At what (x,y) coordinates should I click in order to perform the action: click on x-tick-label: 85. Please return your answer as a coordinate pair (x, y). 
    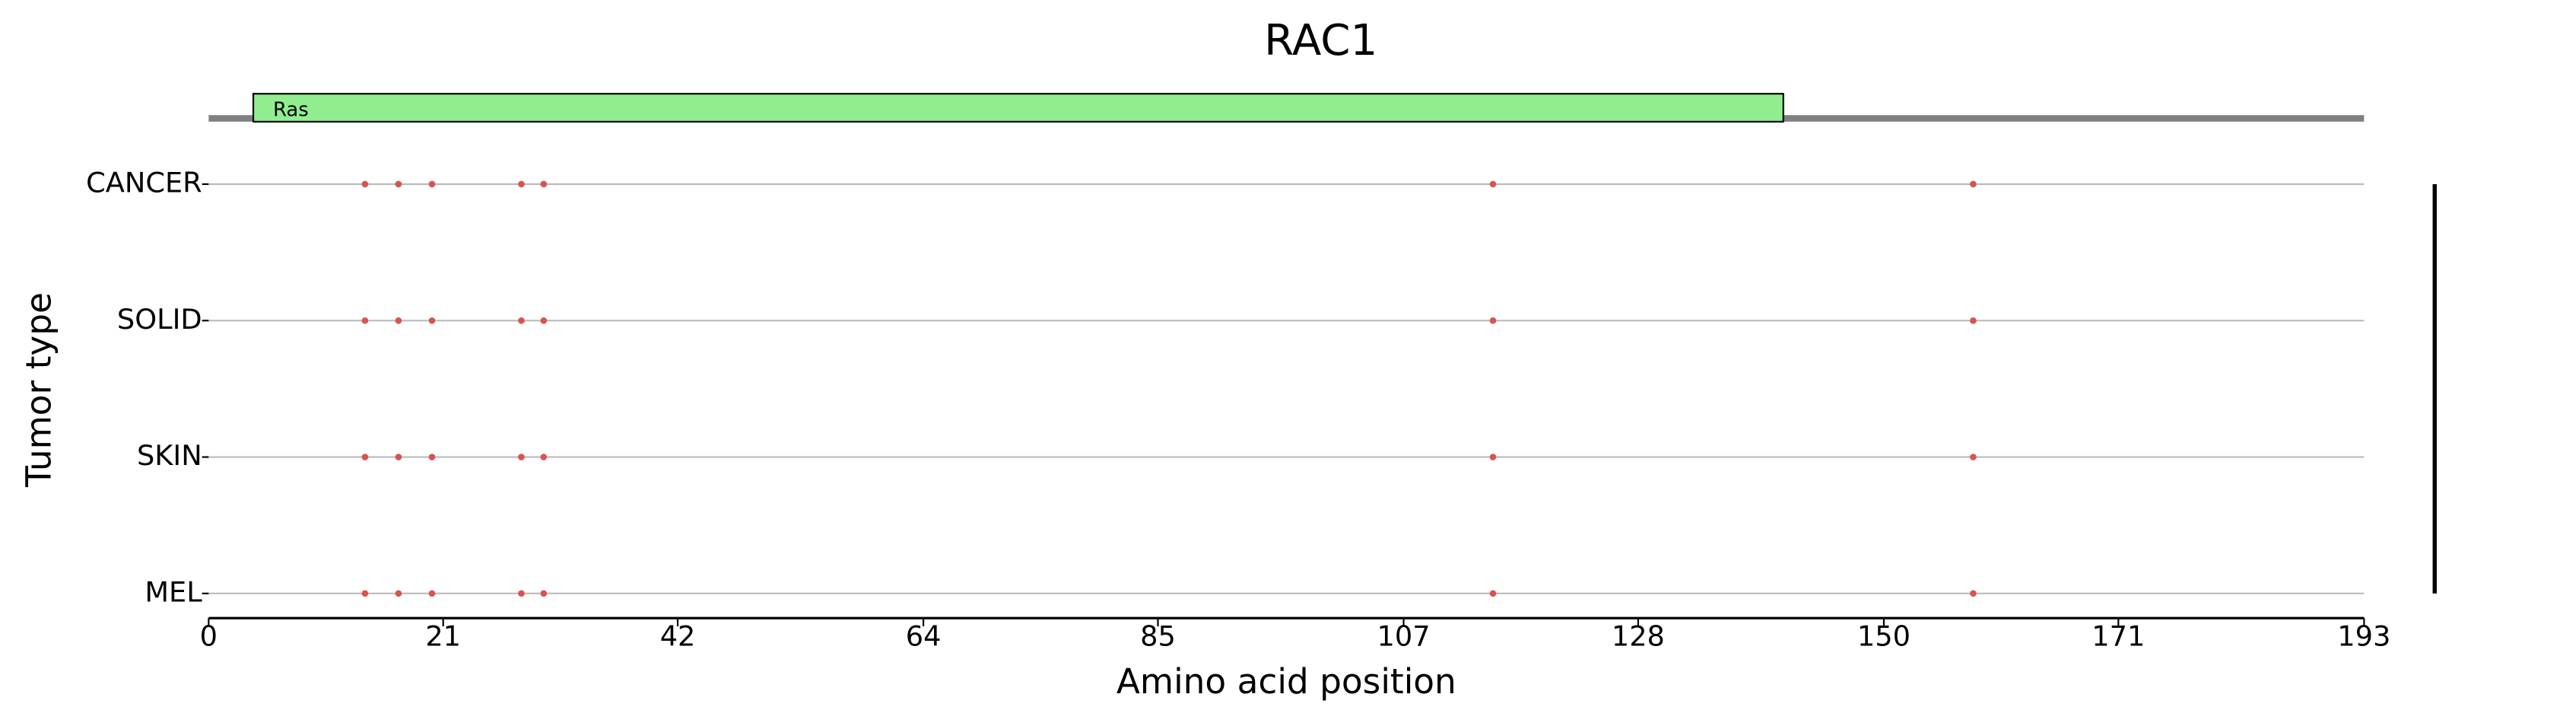
    Looking at the image, I should click on (1158, 636).